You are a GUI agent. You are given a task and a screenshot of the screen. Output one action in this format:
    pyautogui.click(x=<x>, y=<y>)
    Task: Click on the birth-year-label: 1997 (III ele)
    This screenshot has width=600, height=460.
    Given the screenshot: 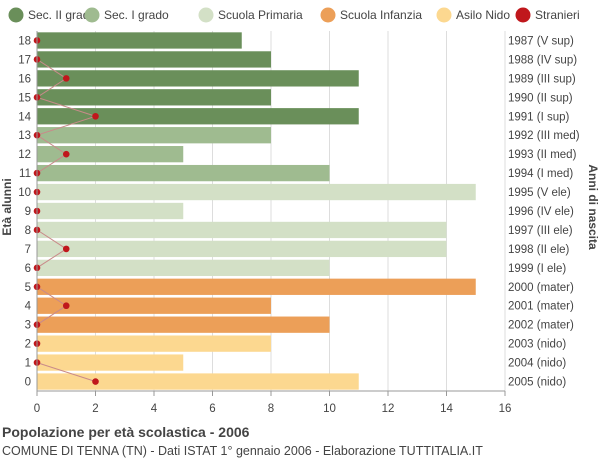 What is the action you would take?
    pyautogui.click(x=540, y=231)
    